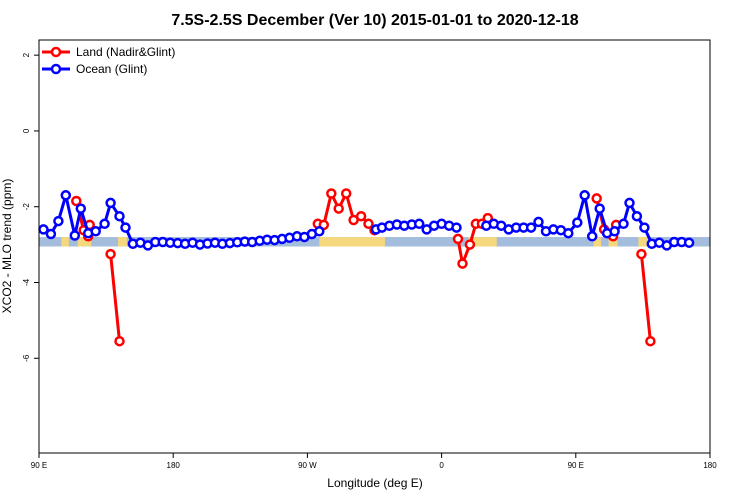 The image size is (750, 500). I want to click on legend-marker-ocean, so click(56, 69).